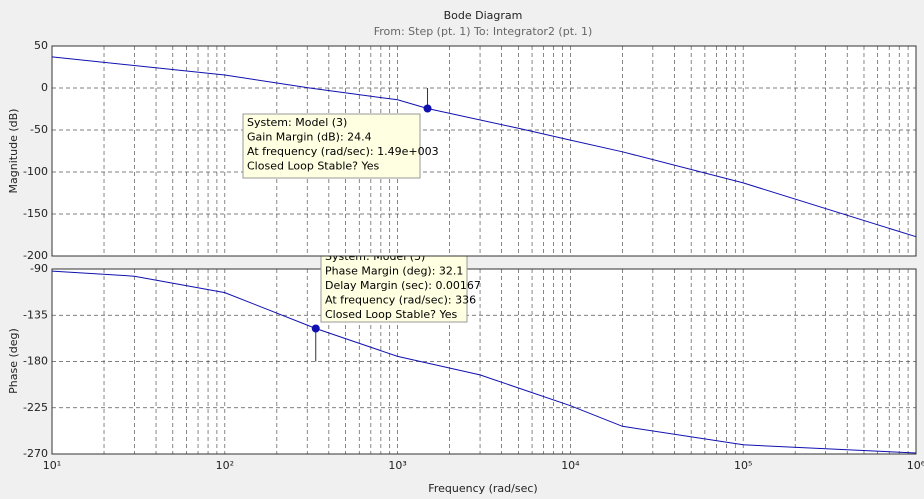  What do you see at coordinates (403, 285) in the screenshot?
I see `datatip-text: Delay Margin (sec): 0.00167` at bounding box center [403, 285].